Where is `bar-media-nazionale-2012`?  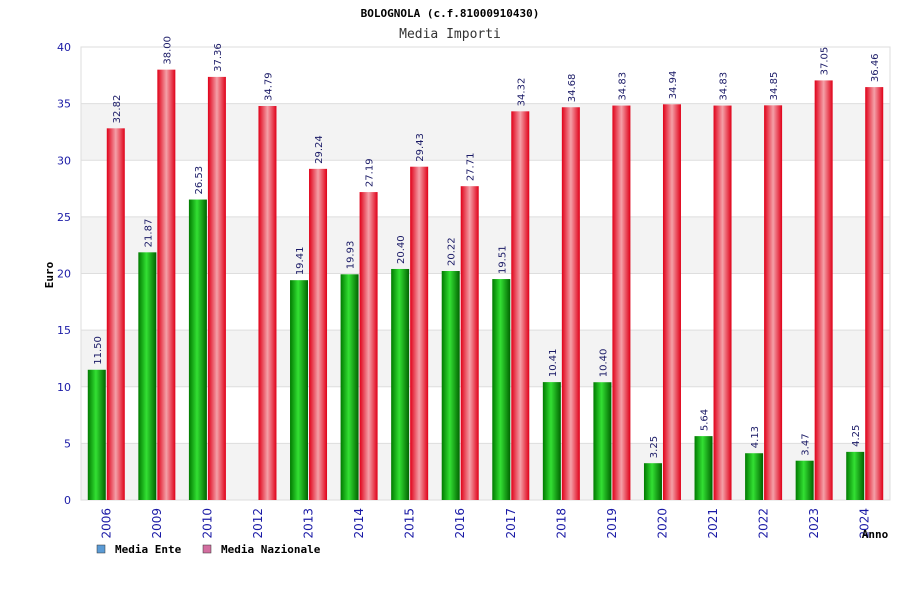 bar-media-nazionale-2012 is located at coordinates (267, 303).